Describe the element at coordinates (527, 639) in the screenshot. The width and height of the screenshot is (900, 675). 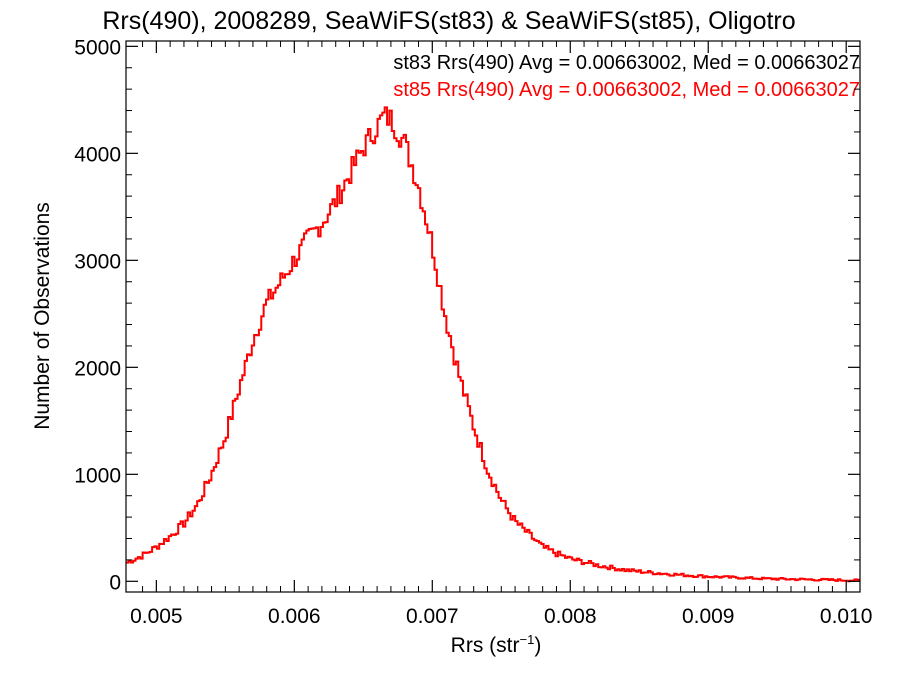
I see `x-axis-label-superscript: −1` at that location.